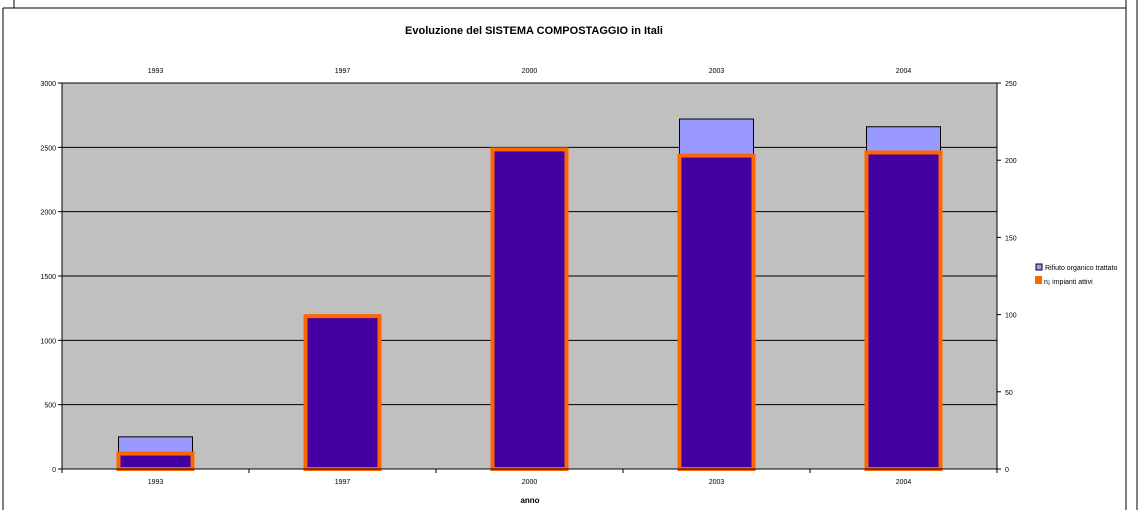  What do you see at coordinates (904, 71) in the screenshot?
I see `top-category-label-4: 2004` at bounding box center [904, 71].